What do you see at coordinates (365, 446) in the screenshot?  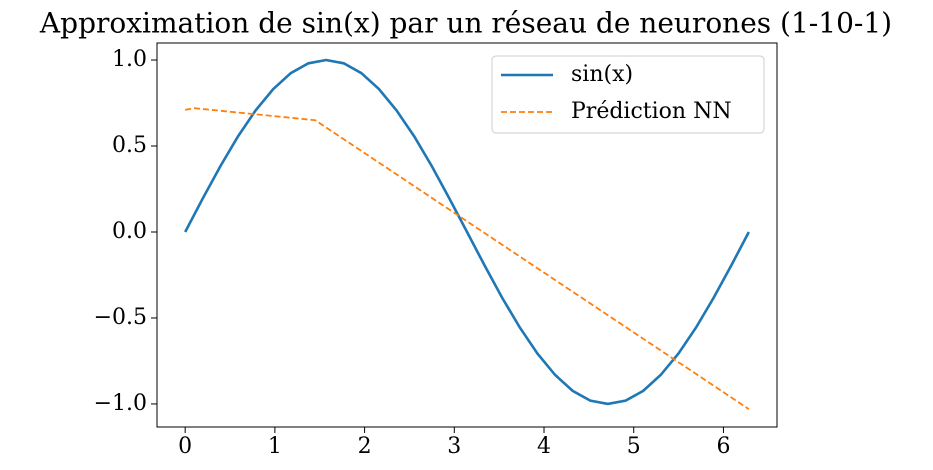 I see `x-tick-label: 2` at bounding box center [365, 446].